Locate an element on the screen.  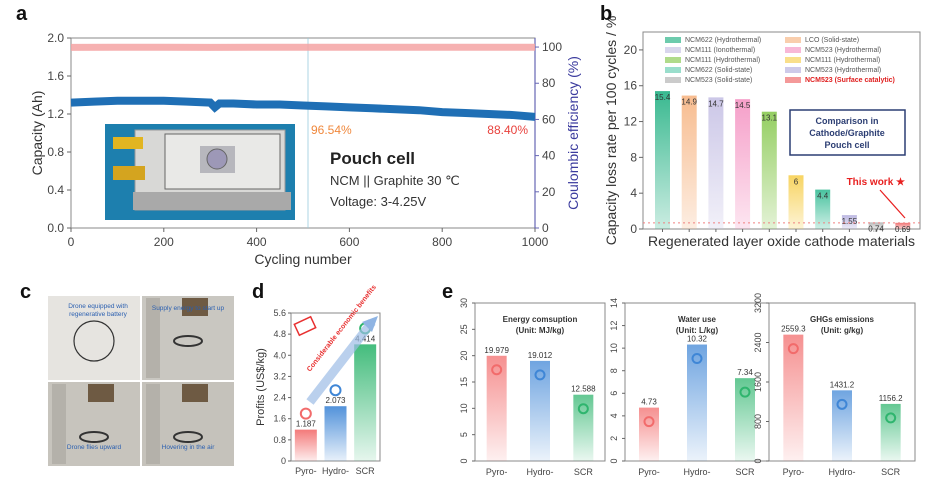
y-tick-label: 6 is located at coordinates (614, 393).